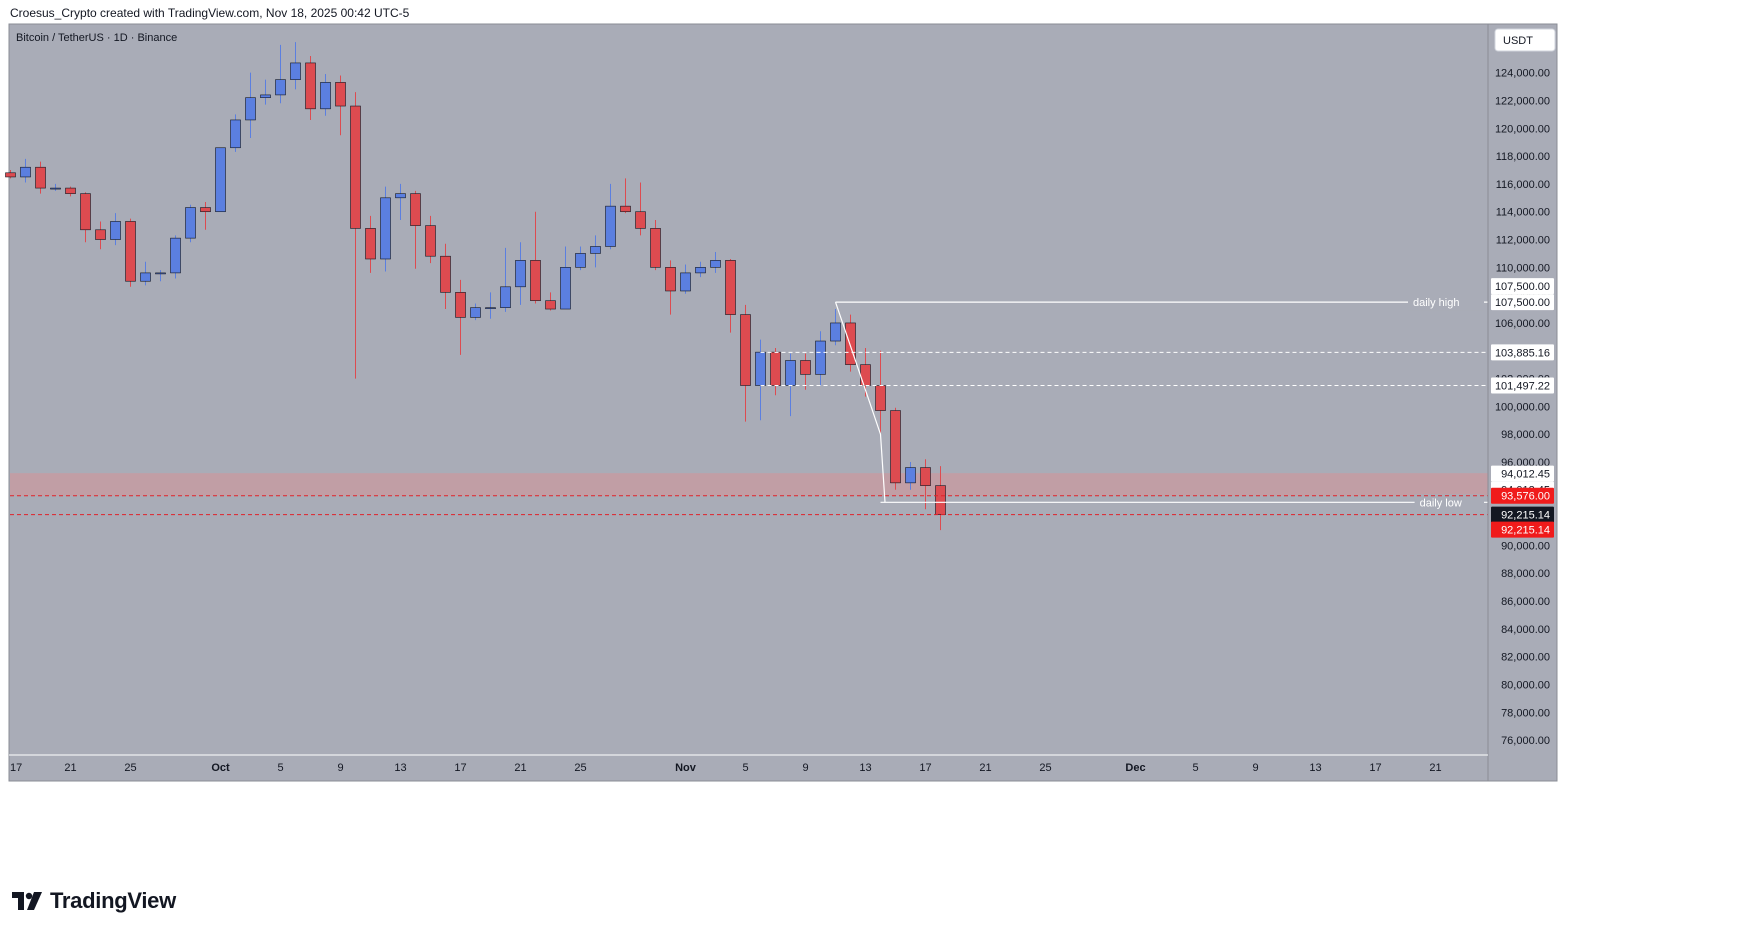 Image resolution: width=1757 pixels, height=934 pixels. I want to click on y-tick-label: 116,000.00, so click(1523, 185).